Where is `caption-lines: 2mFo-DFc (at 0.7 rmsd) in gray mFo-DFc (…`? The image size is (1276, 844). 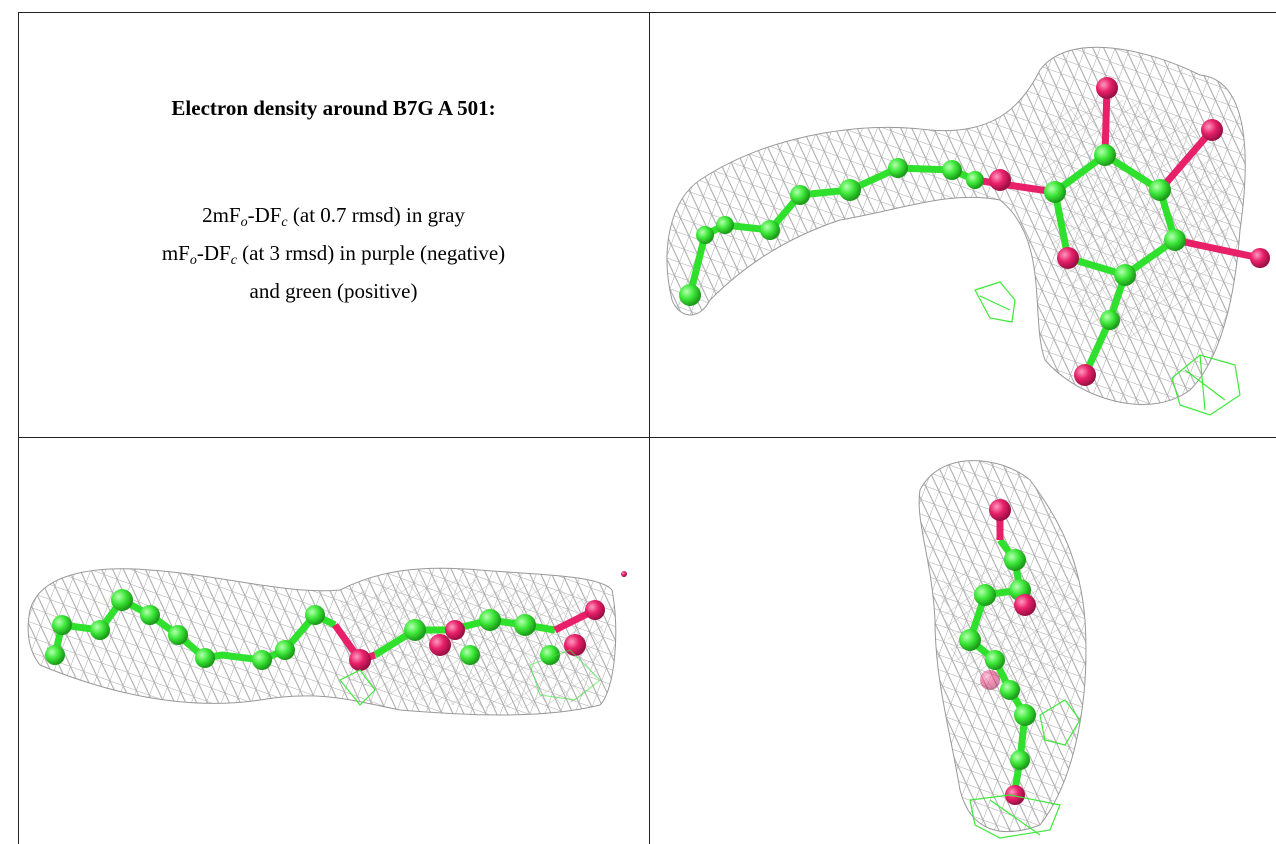
caption-lines: 2mFo-DFc (at 0.7 rmsd) in gray mFo-DFc (… is located at coordinates (333, 253).